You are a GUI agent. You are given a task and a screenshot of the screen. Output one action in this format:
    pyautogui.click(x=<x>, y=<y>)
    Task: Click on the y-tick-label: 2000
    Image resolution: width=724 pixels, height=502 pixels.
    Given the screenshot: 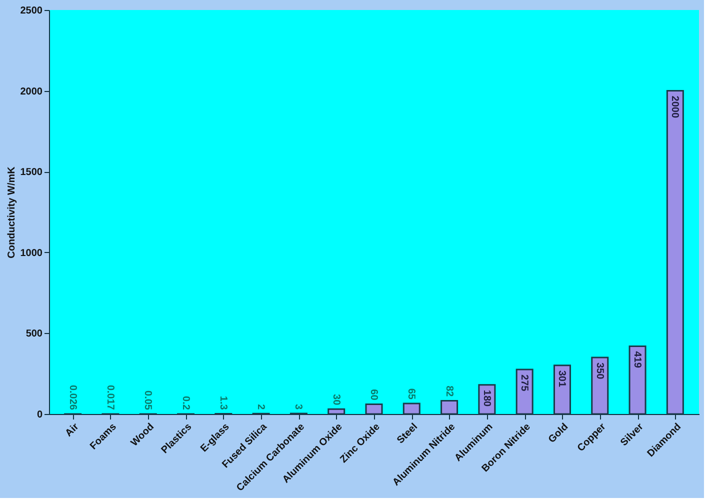 What is the action you would take?
    pyautogui.click(x=31, y=92)
    